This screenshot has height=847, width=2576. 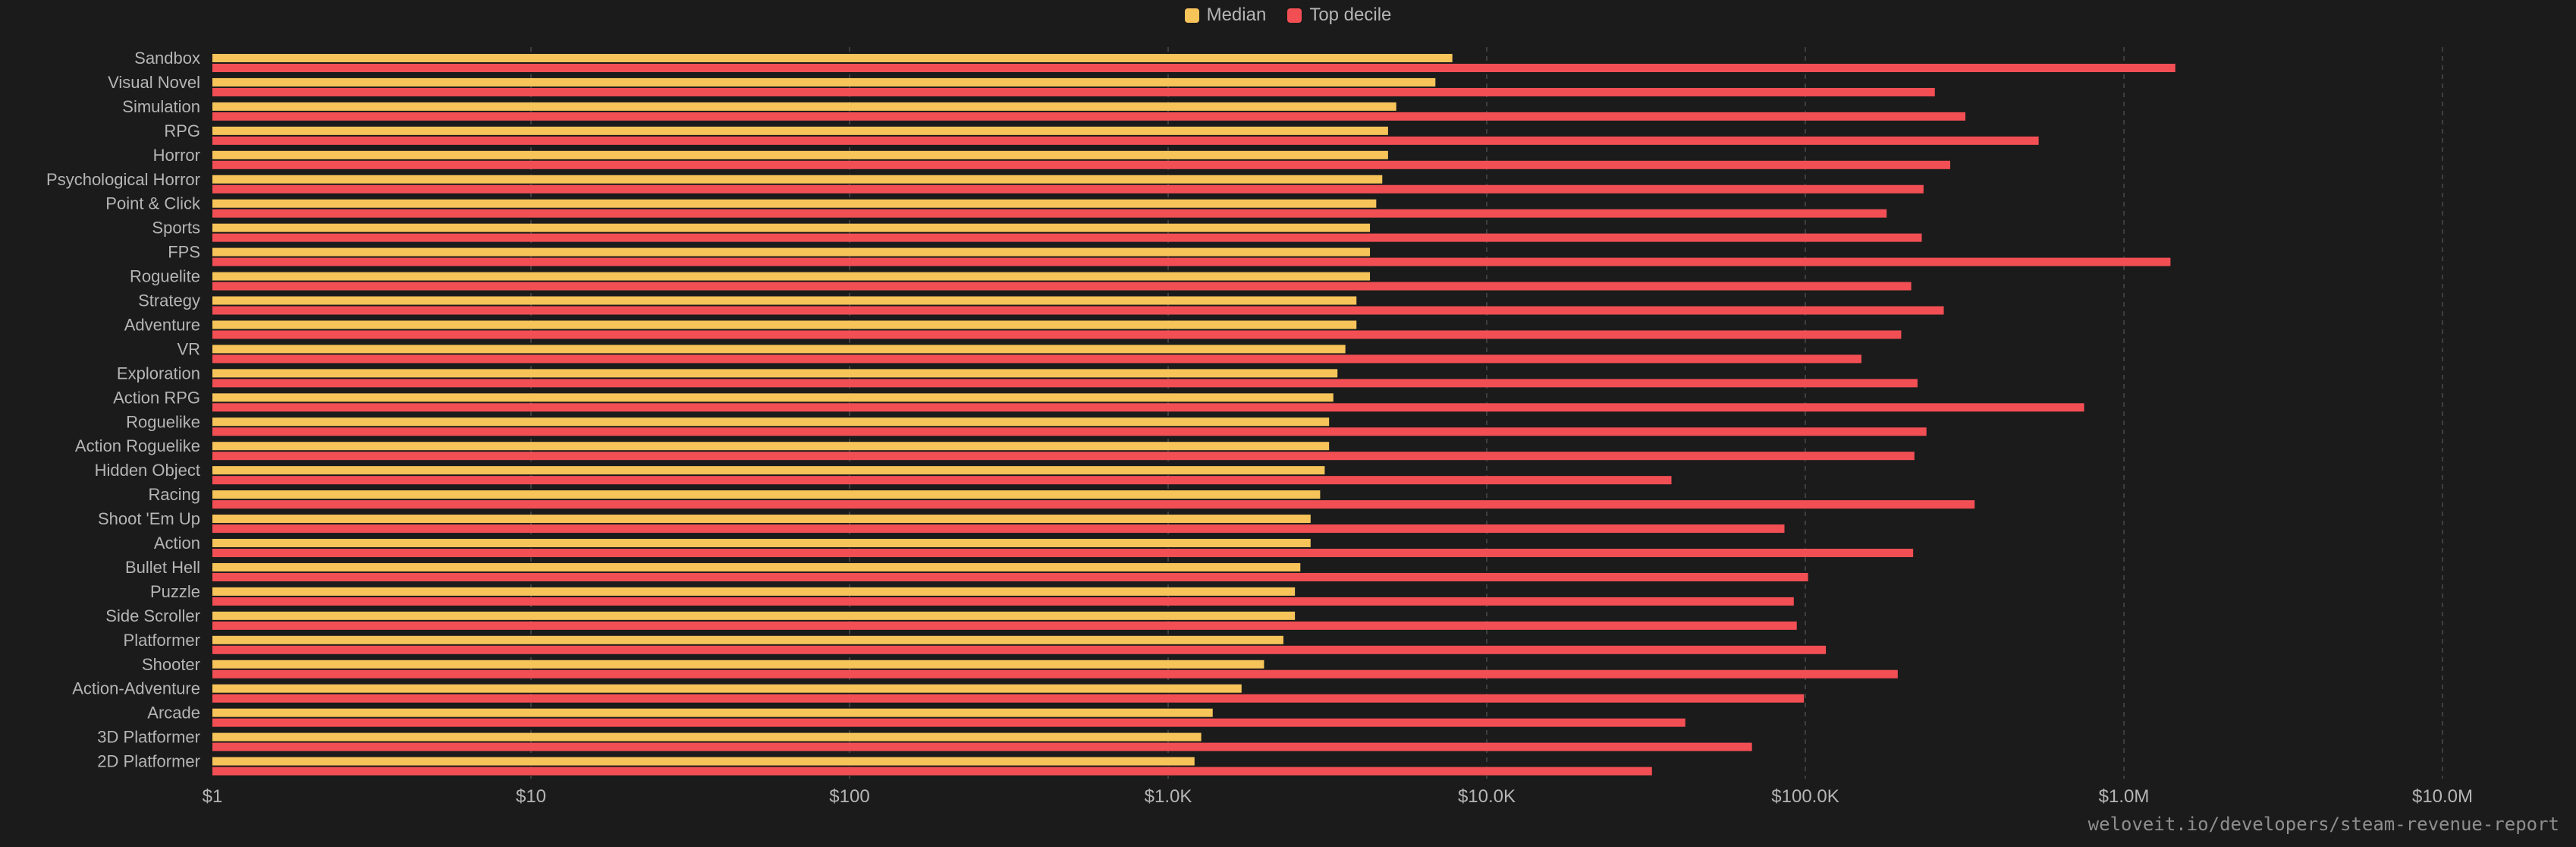 I want to click on category-label: Racing, so click(x=174, y=494).